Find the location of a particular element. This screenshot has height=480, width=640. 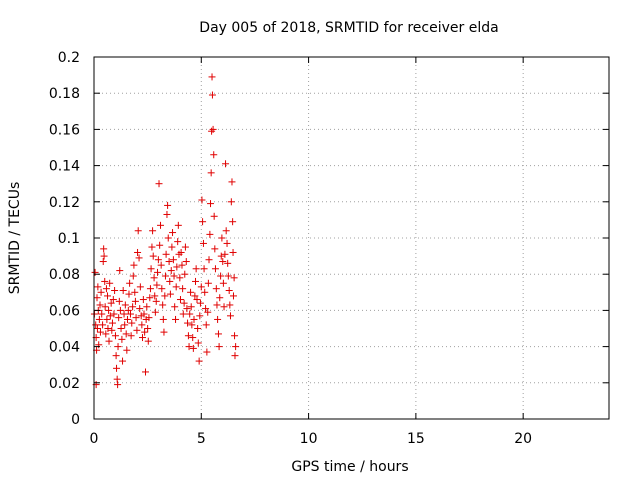

x-tick-label: 5 is located at coordinates (201, 439).